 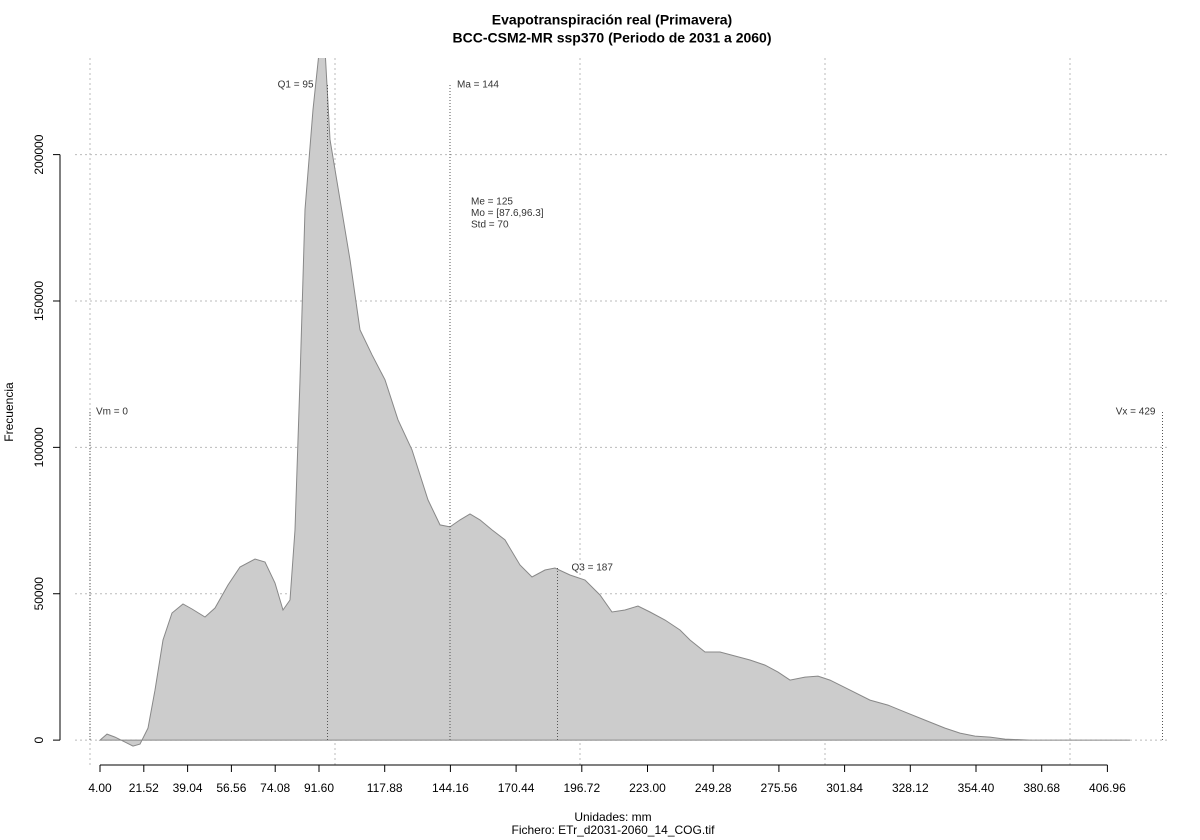 What do you see at coordinates (647, 788) in the screenshot?
I see `x-tick-label: 223.00` at bounding box center [647, 788].